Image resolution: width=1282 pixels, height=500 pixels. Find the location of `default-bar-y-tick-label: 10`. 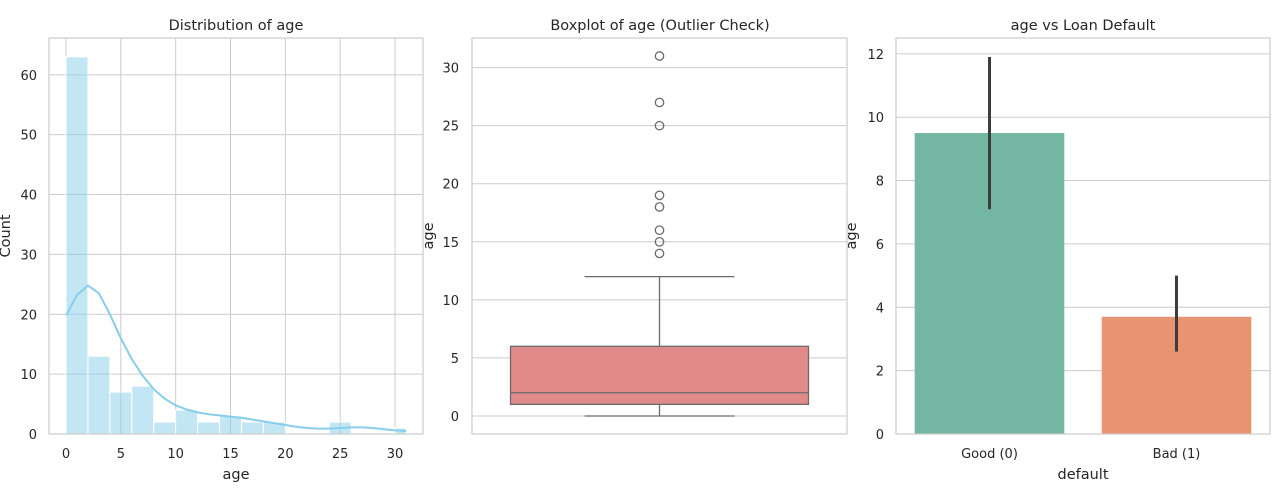

default-bar-y-tick-label: 10 is located at coordinates (875, 118).